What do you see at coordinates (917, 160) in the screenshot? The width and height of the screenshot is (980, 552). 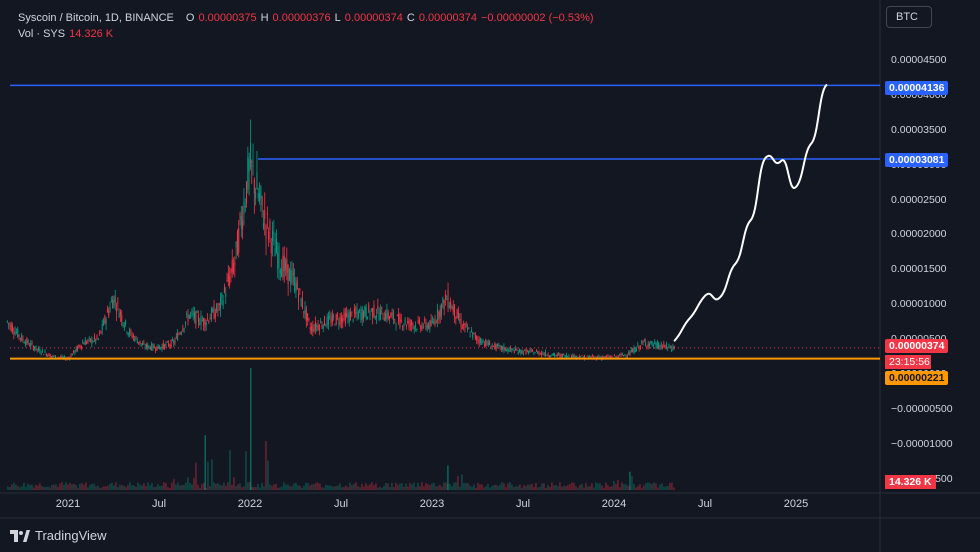 I see `mid-line-price-badge: 0.00003081` at bounding box center [917, 160].